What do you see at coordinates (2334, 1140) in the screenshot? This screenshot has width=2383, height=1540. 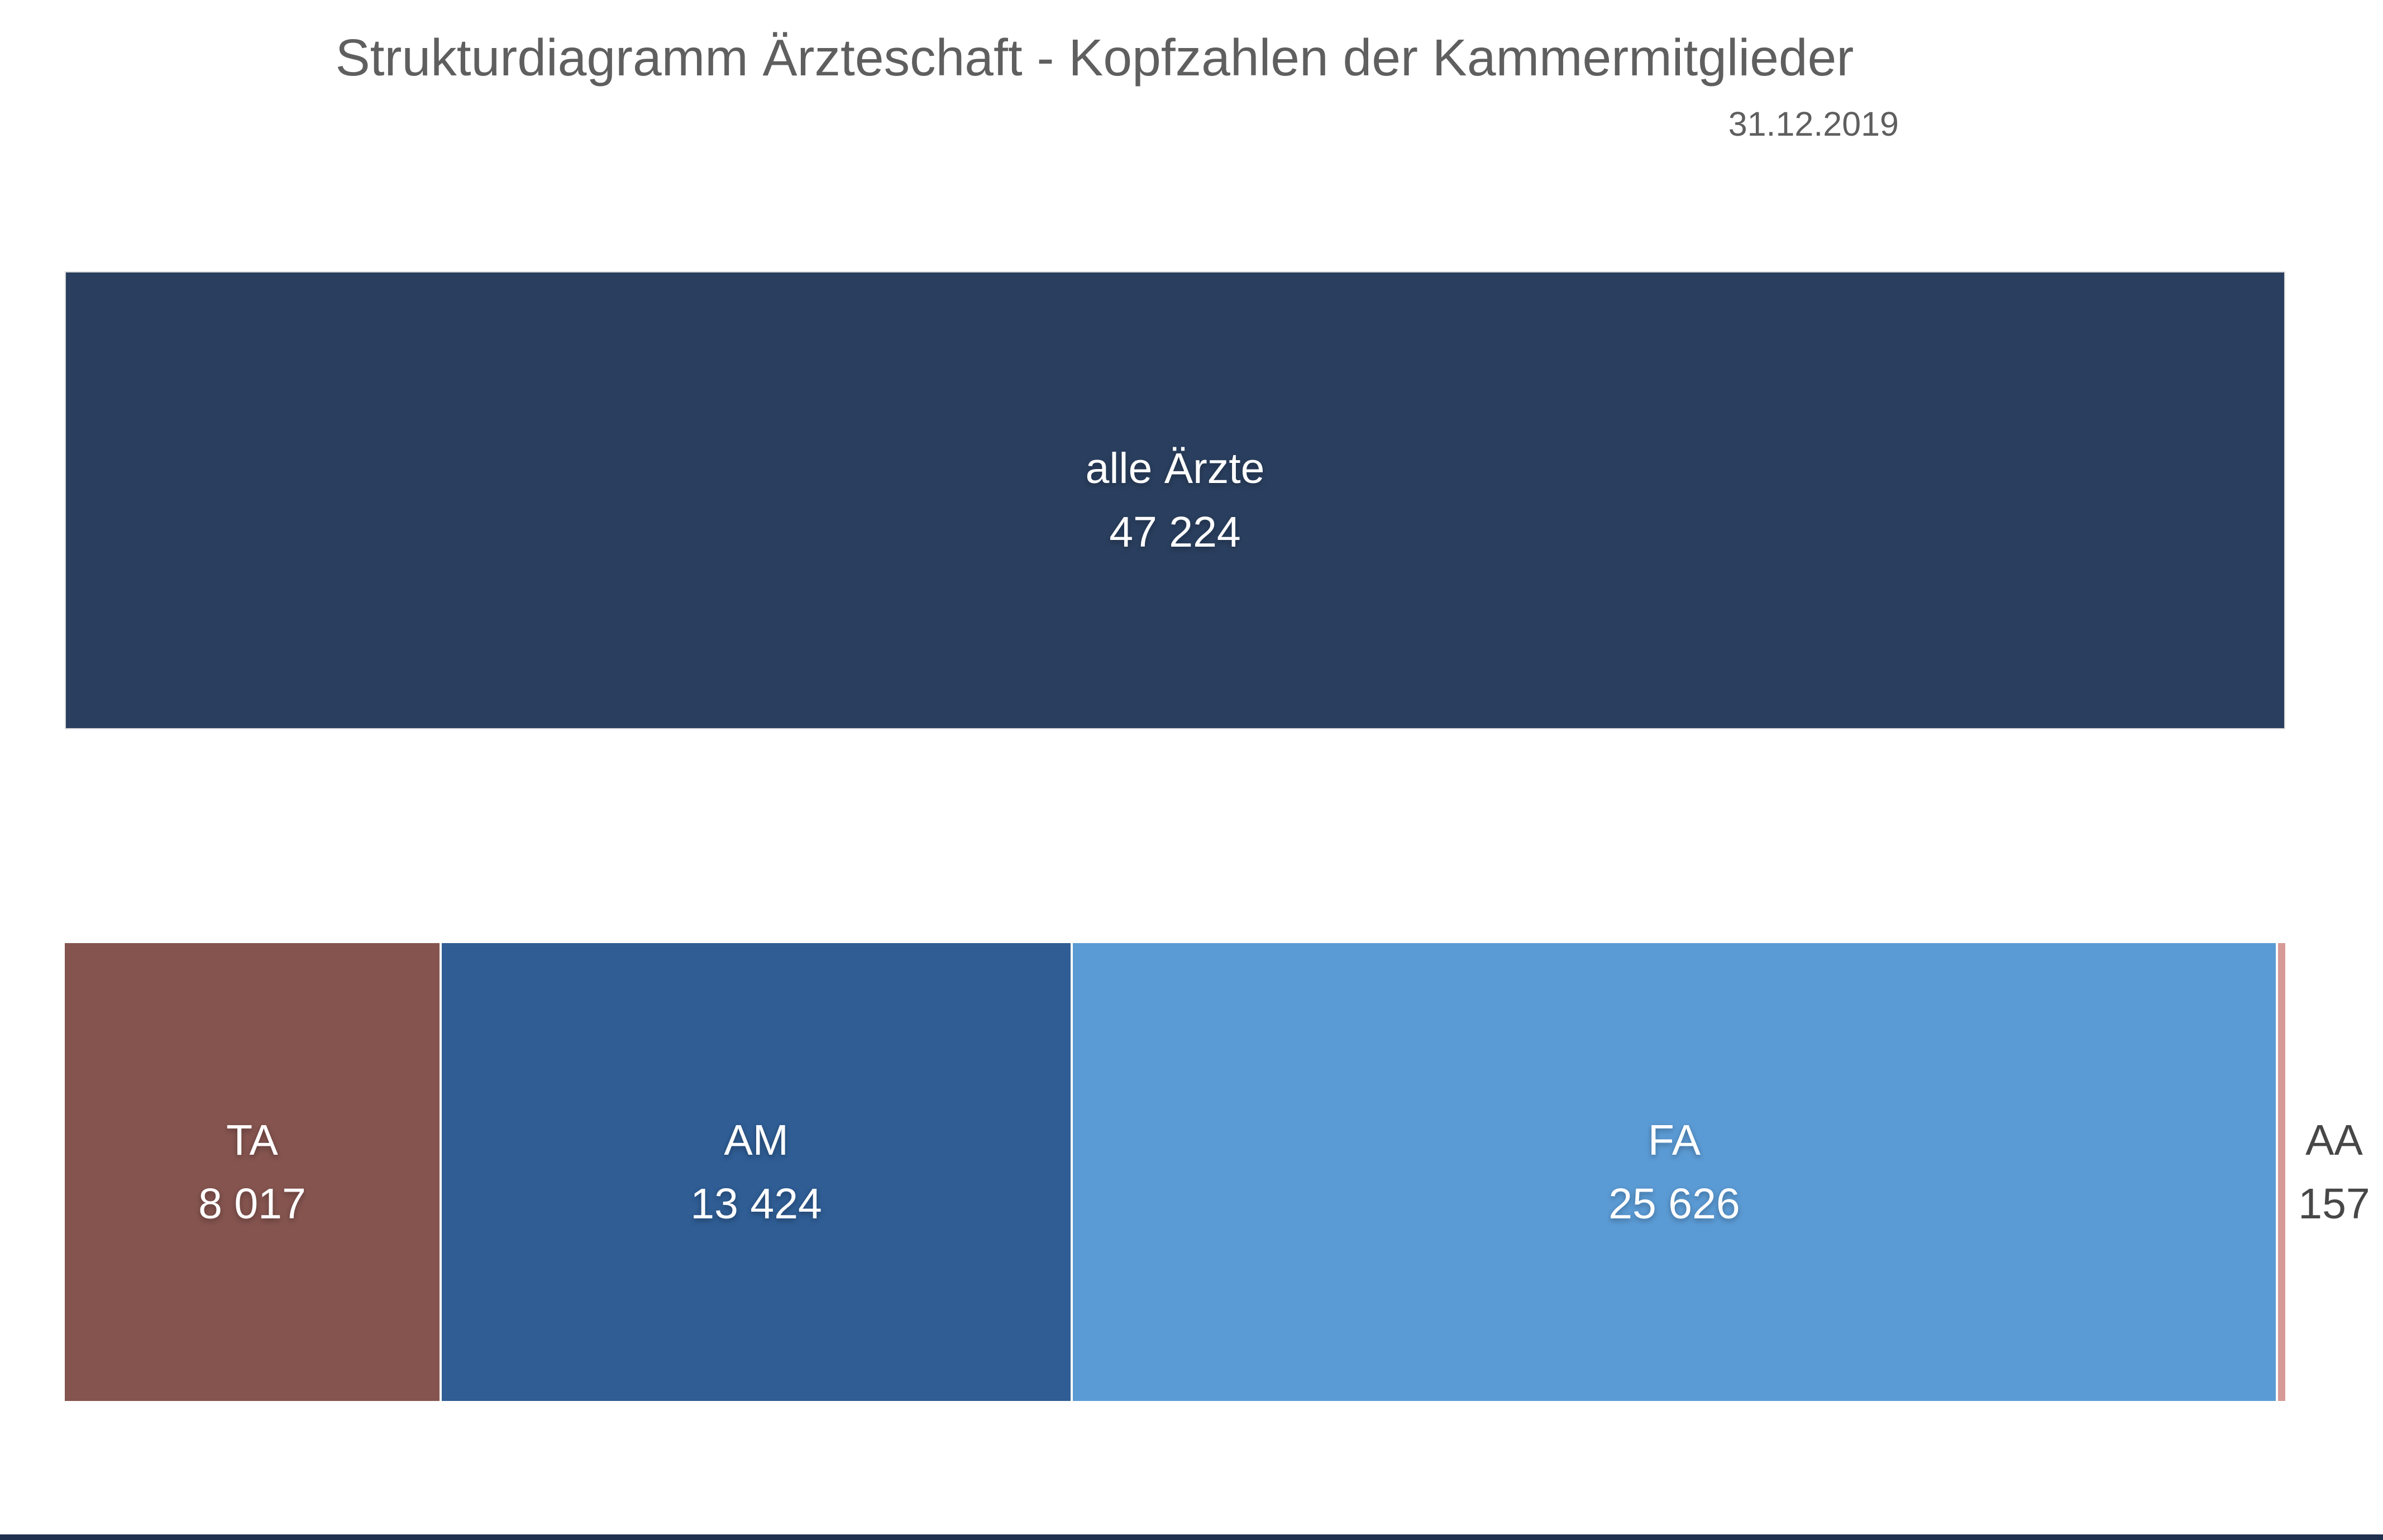 I see `segment-aa-label: AA` at bounding box center [2334, 1140].